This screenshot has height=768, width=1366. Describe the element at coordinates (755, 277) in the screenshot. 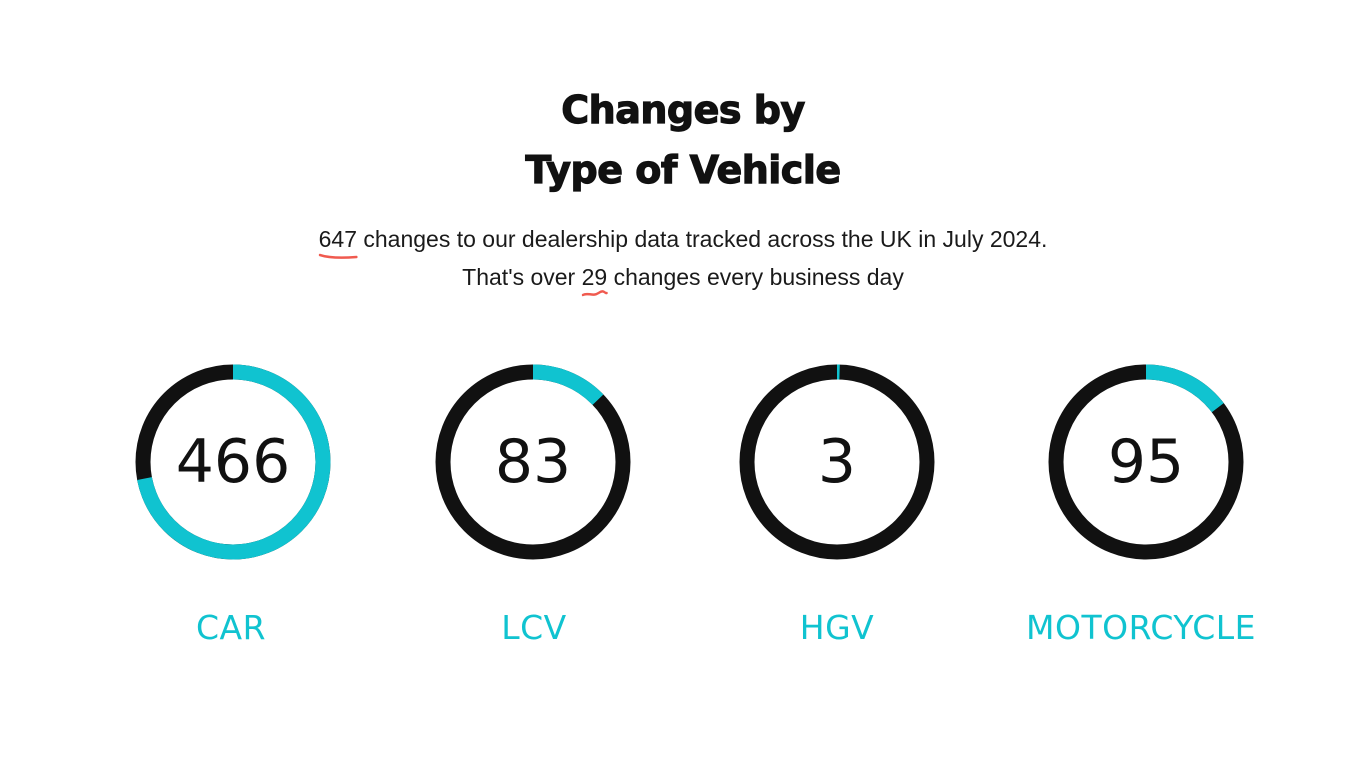

I see `summary-line2-suffix: changes every business day` at that location.